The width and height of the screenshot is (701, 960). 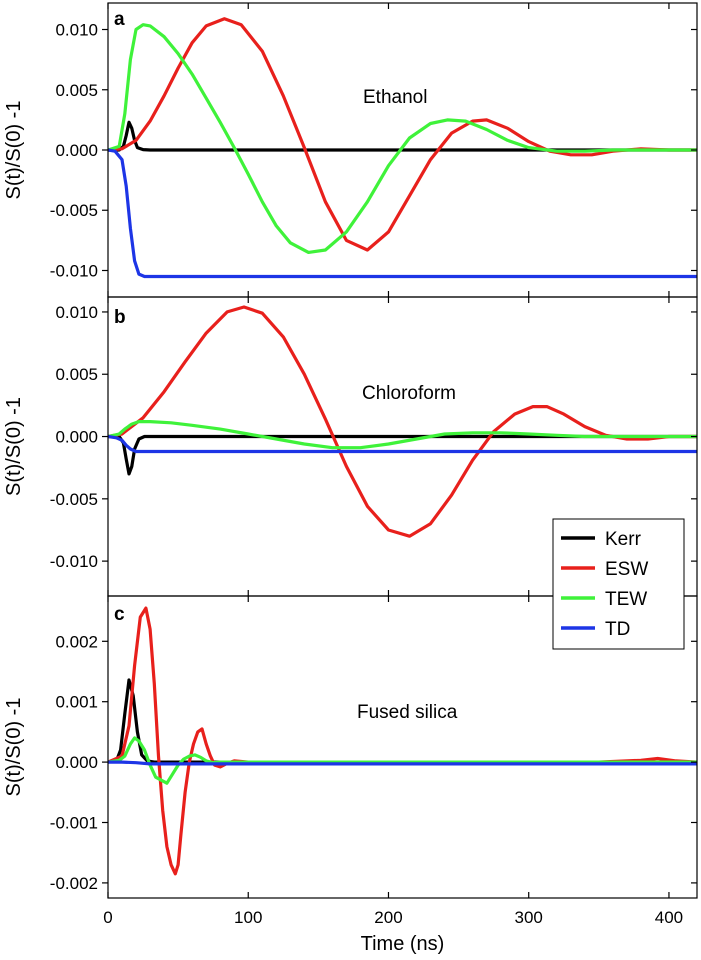 I want to click on panel-c-letter: c, so click(x=119, y=614).